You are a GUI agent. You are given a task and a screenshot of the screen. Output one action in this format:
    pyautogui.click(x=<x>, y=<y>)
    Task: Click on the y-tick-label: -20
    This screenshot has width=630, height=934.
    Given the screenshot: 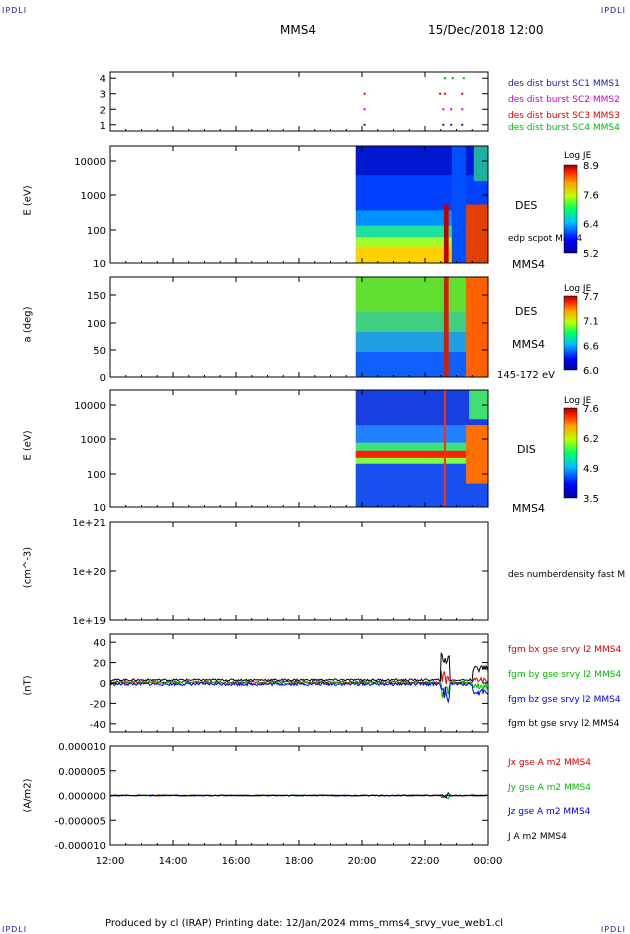 What is the action you would take?
    pyautogui.click(x=98, y=704)
    